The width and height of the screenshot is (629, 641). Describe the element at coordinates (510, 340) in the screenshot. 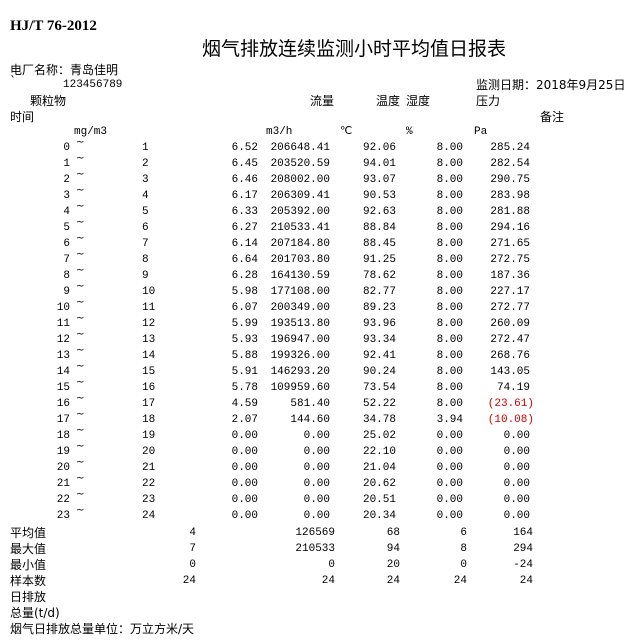

I see `cell-pressure: 272.47` at that location.